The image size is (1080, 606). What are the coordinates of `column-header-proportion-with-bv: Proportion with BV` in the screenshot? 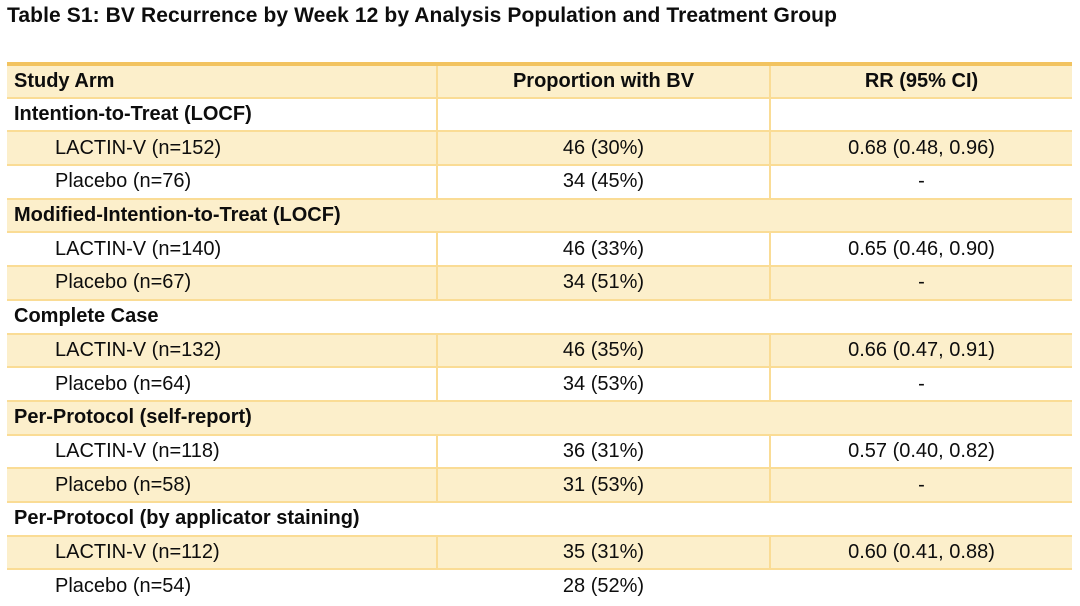 It's located at (603, 81).